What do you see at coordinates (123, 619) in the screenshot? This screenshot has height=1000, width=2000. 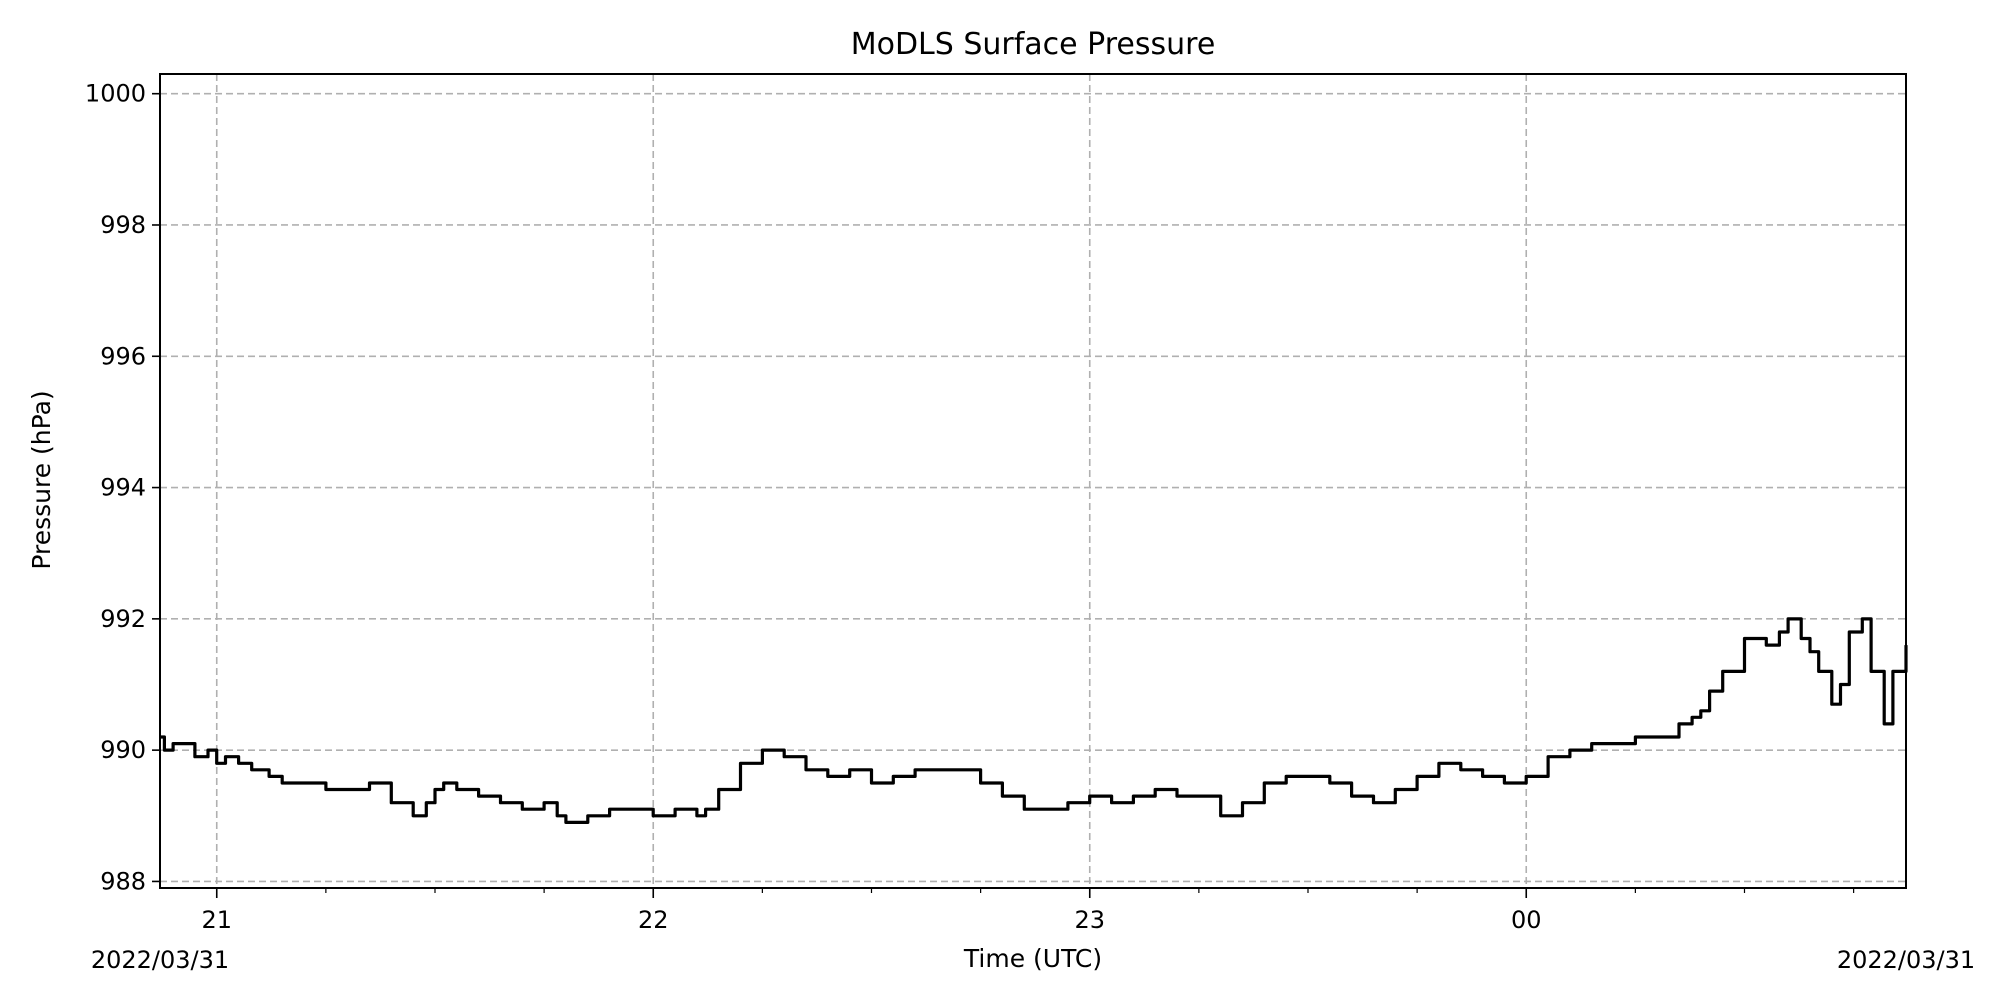 I see `y-tick-label: 992` at bounding box center [123, 619].